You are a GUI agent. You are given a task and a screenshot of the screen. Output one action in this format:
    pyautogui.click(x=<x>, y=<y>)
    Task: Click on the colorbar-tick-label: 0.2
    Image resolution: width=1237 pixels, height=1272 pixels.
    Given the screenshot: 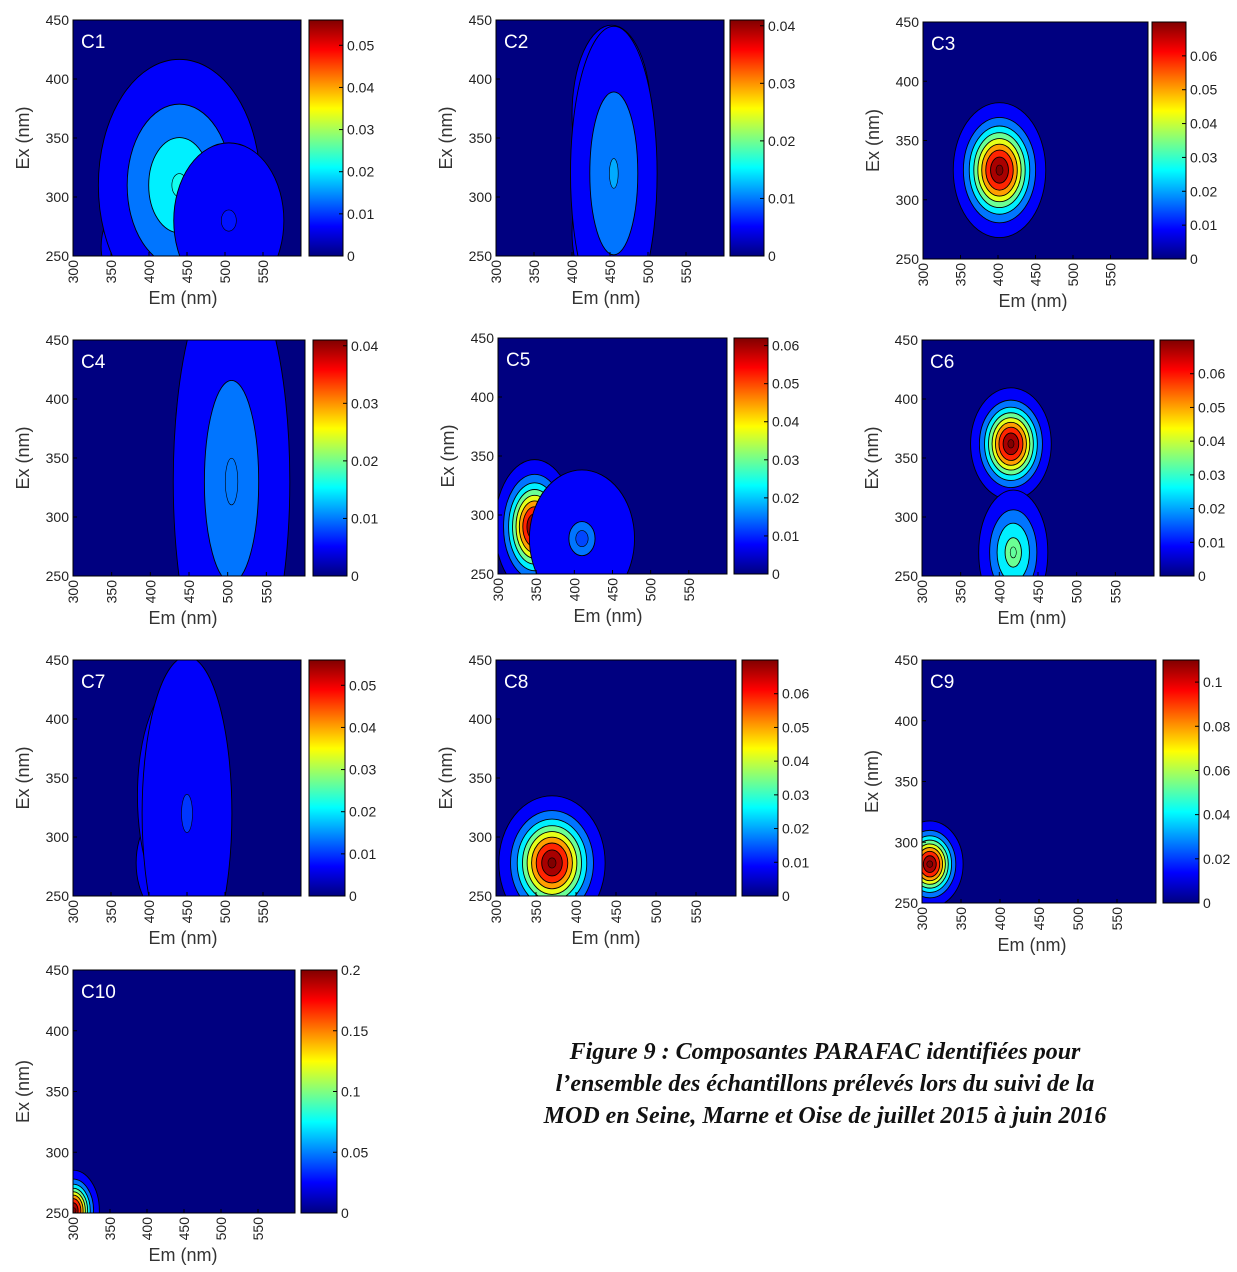 What is the action you would take?
    pyautogui.click(x=351, y=970)
    